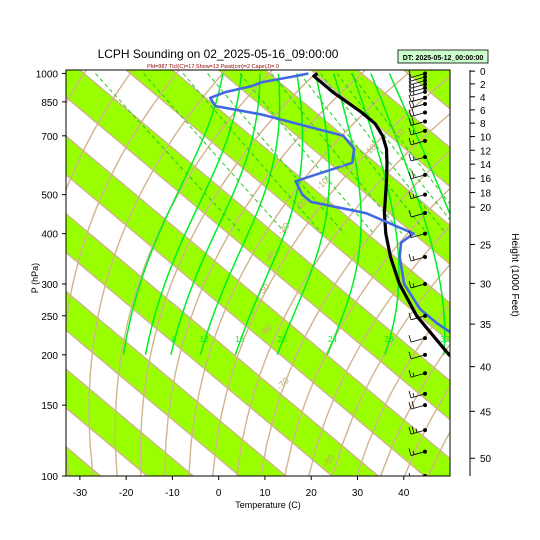  I want to click on y-tick-label: 200, so click(49, 356).